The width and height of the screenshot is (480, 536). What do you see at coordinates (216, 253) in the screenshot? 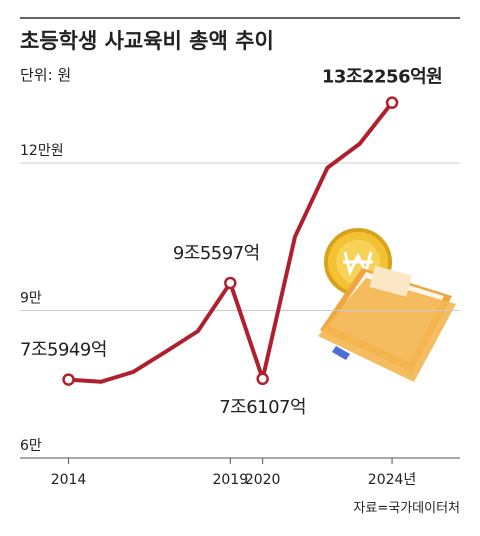
I see `data-label: 9조5597억` at bounding box center [216, 253].